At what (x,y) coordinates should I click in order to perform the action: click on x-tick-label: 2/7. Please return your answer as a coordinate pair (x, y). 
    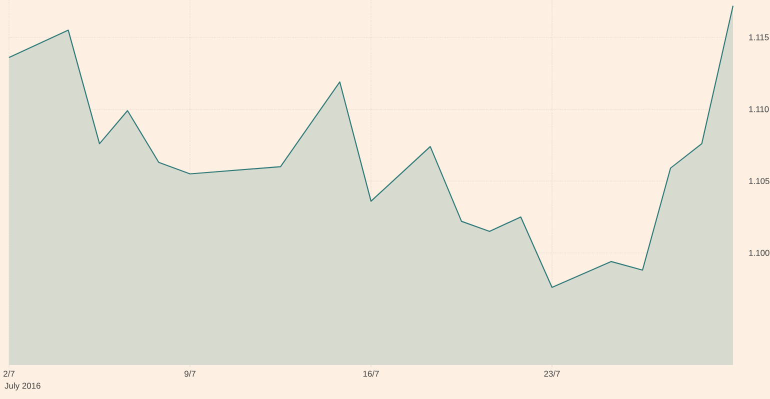
    Looking at the image, I should click on (9, 373).